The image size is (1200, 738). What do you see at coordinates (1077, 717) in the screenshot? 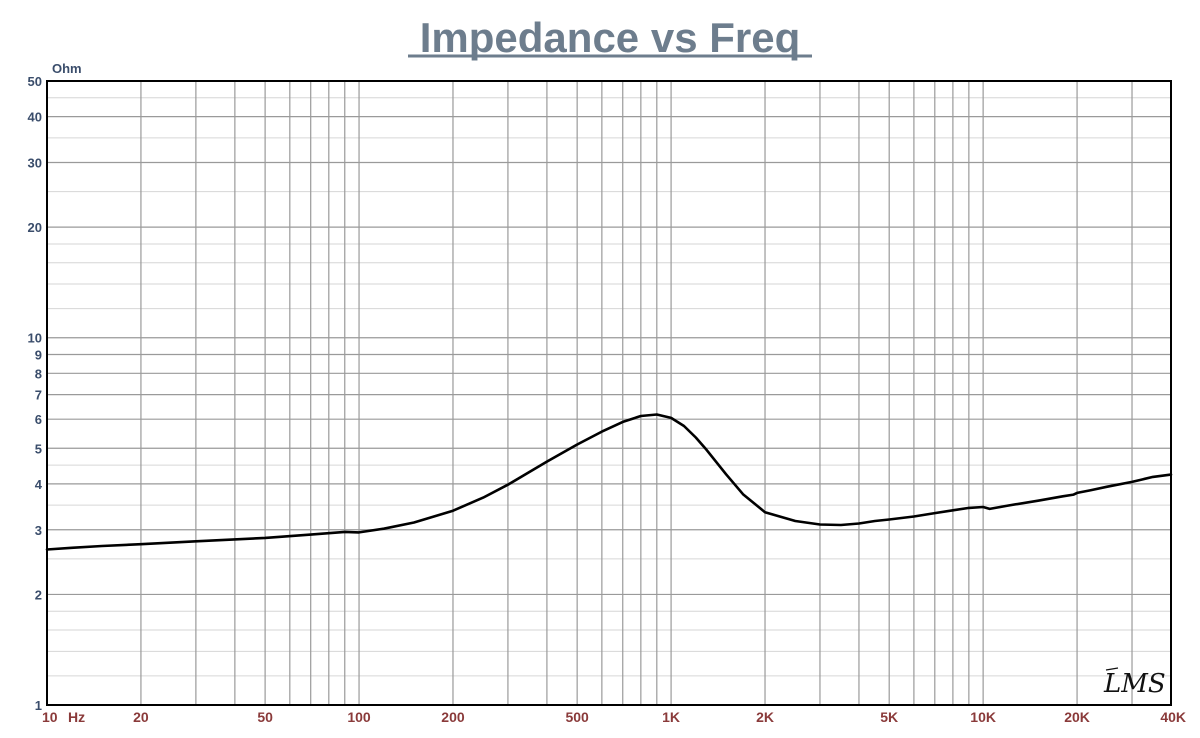
I see `x-tick-label: 20K` at bounding box center [1077, 717].